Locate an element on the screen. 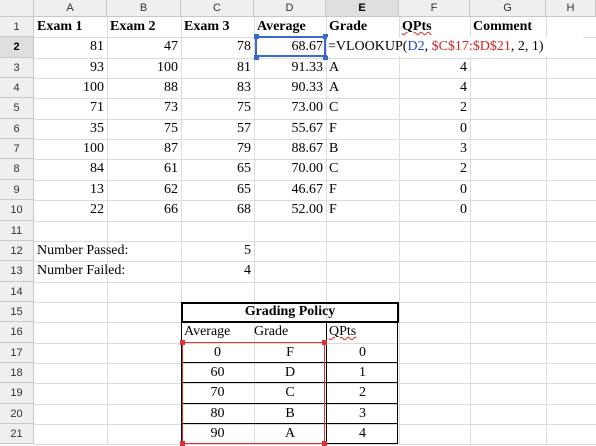  row-header-10: 10 is located at coordinates (17, 210).